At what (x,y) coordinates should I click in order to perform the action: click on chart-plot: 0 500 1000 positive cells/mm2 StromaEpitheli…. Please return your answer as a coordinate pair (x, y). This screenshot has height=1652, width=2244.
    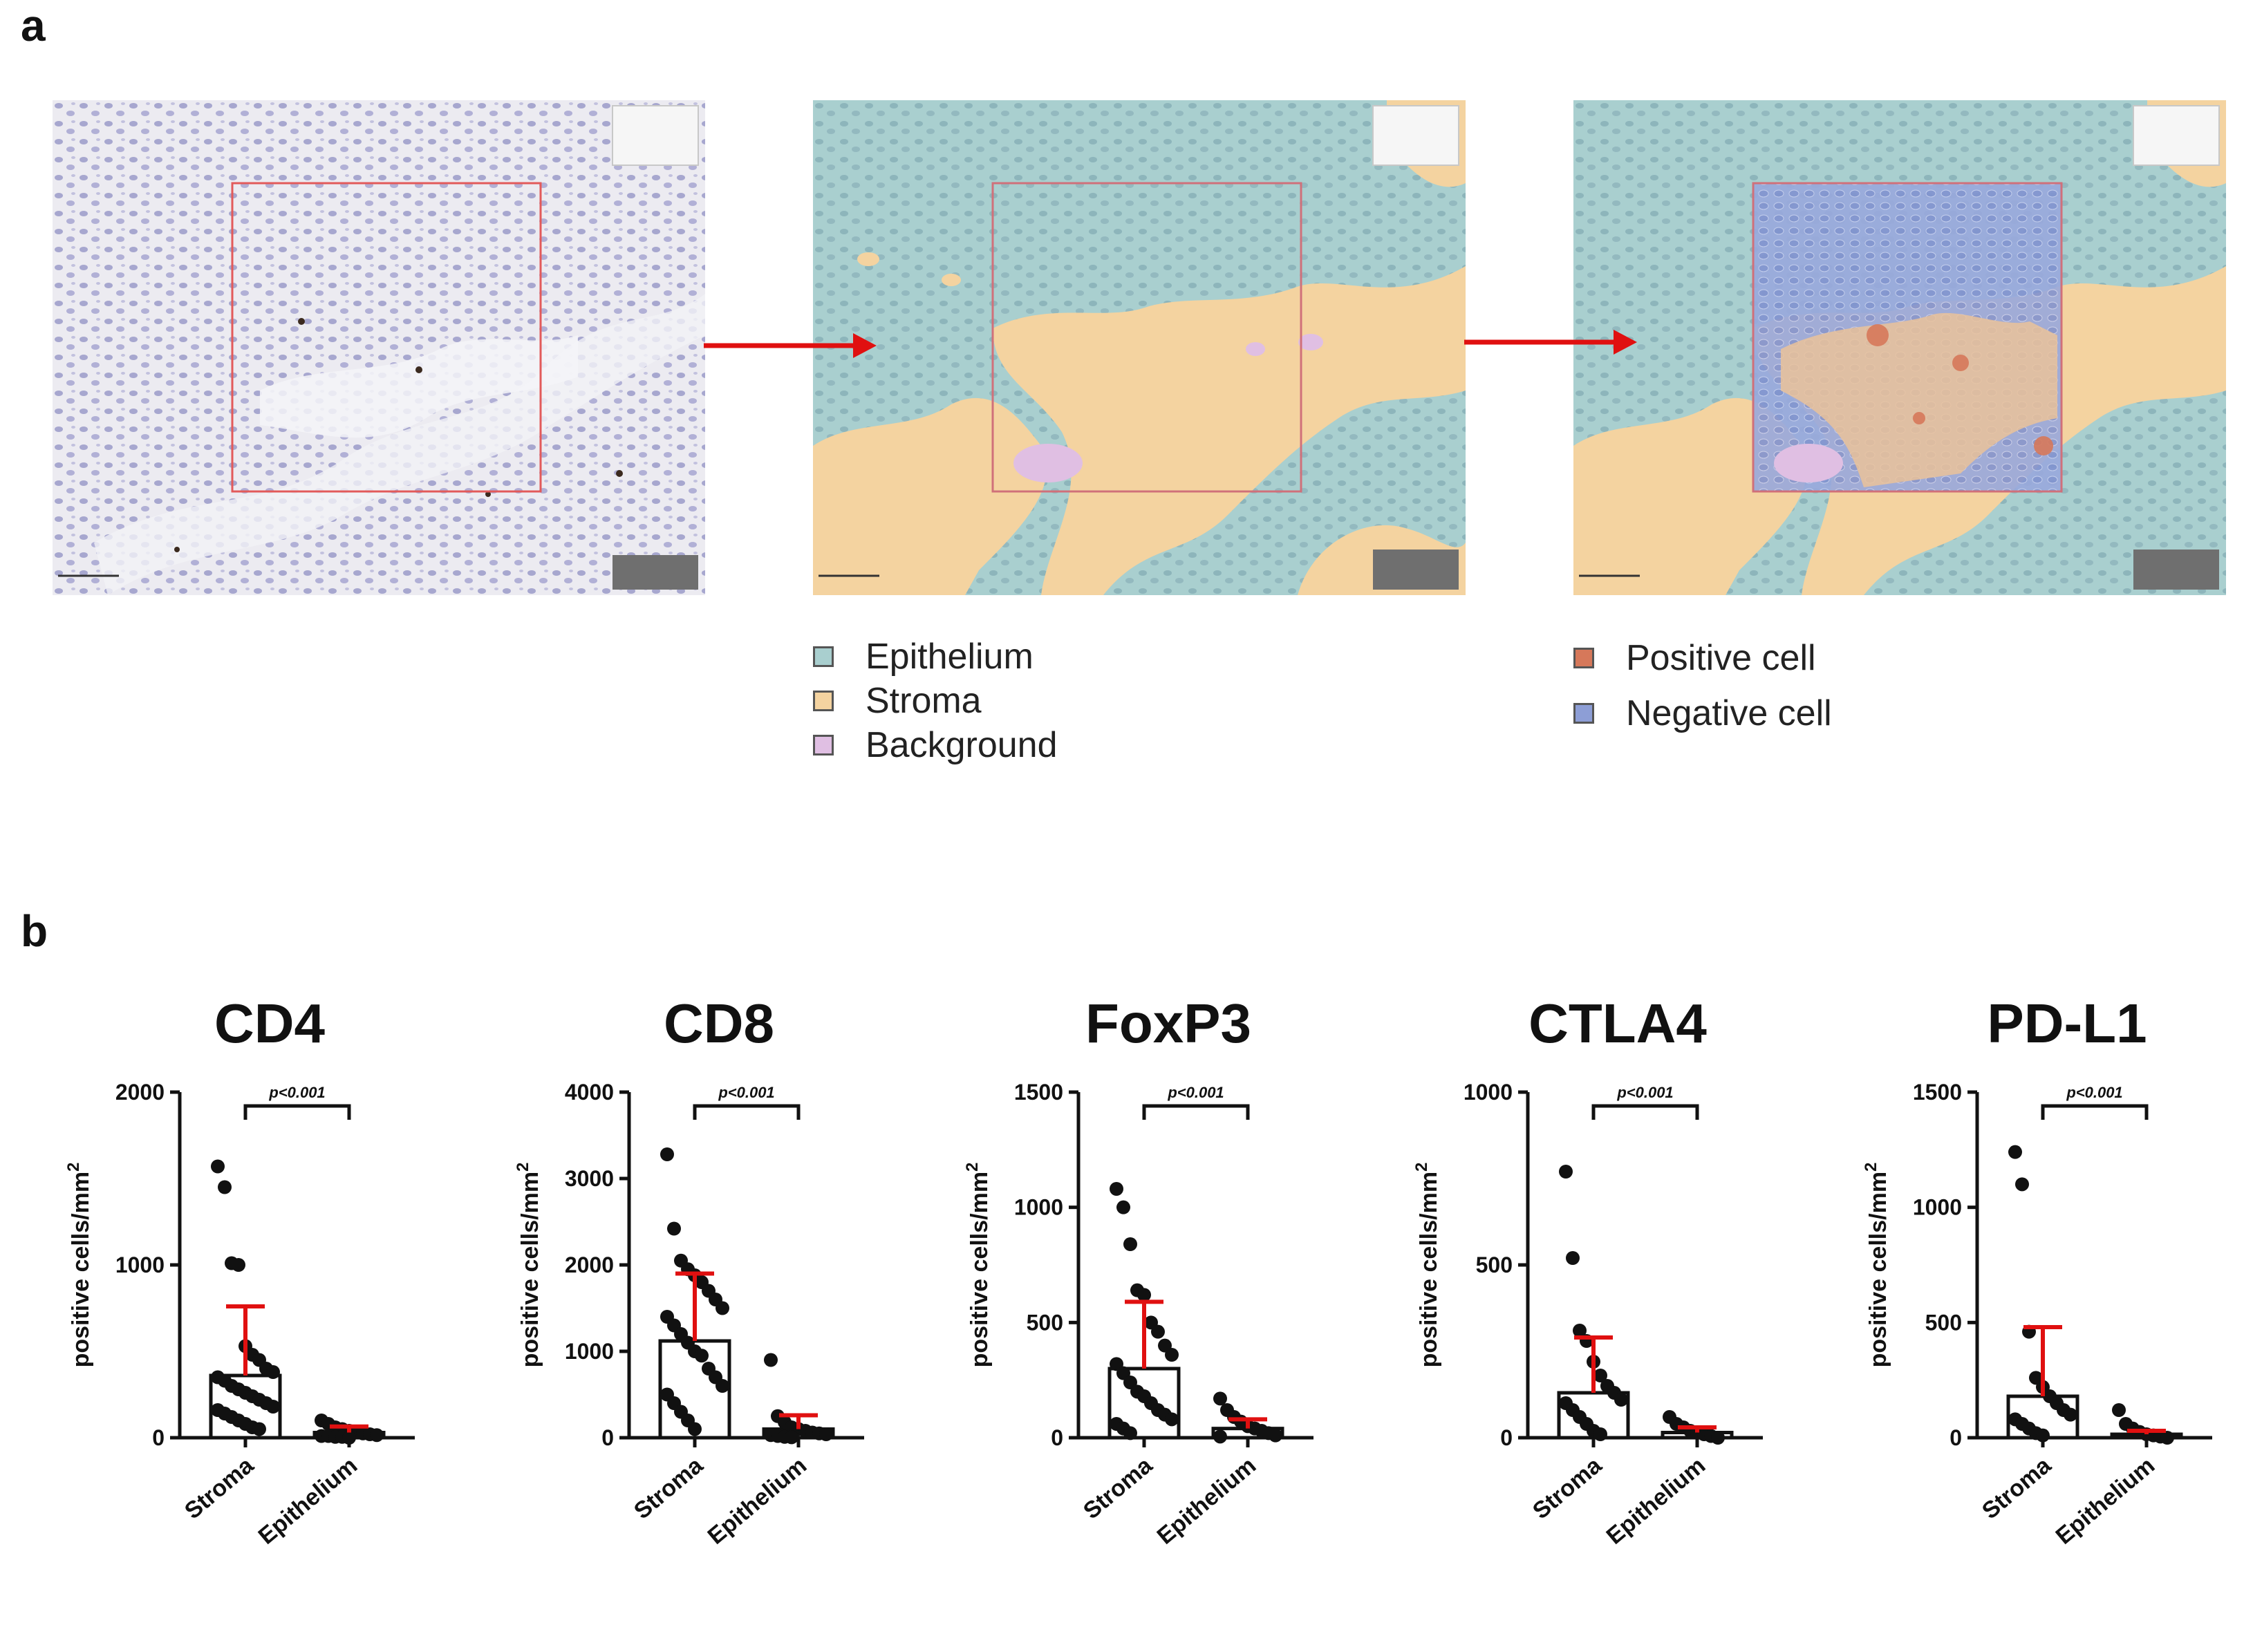
    Looking at the image, I should click on (1587, 1315).